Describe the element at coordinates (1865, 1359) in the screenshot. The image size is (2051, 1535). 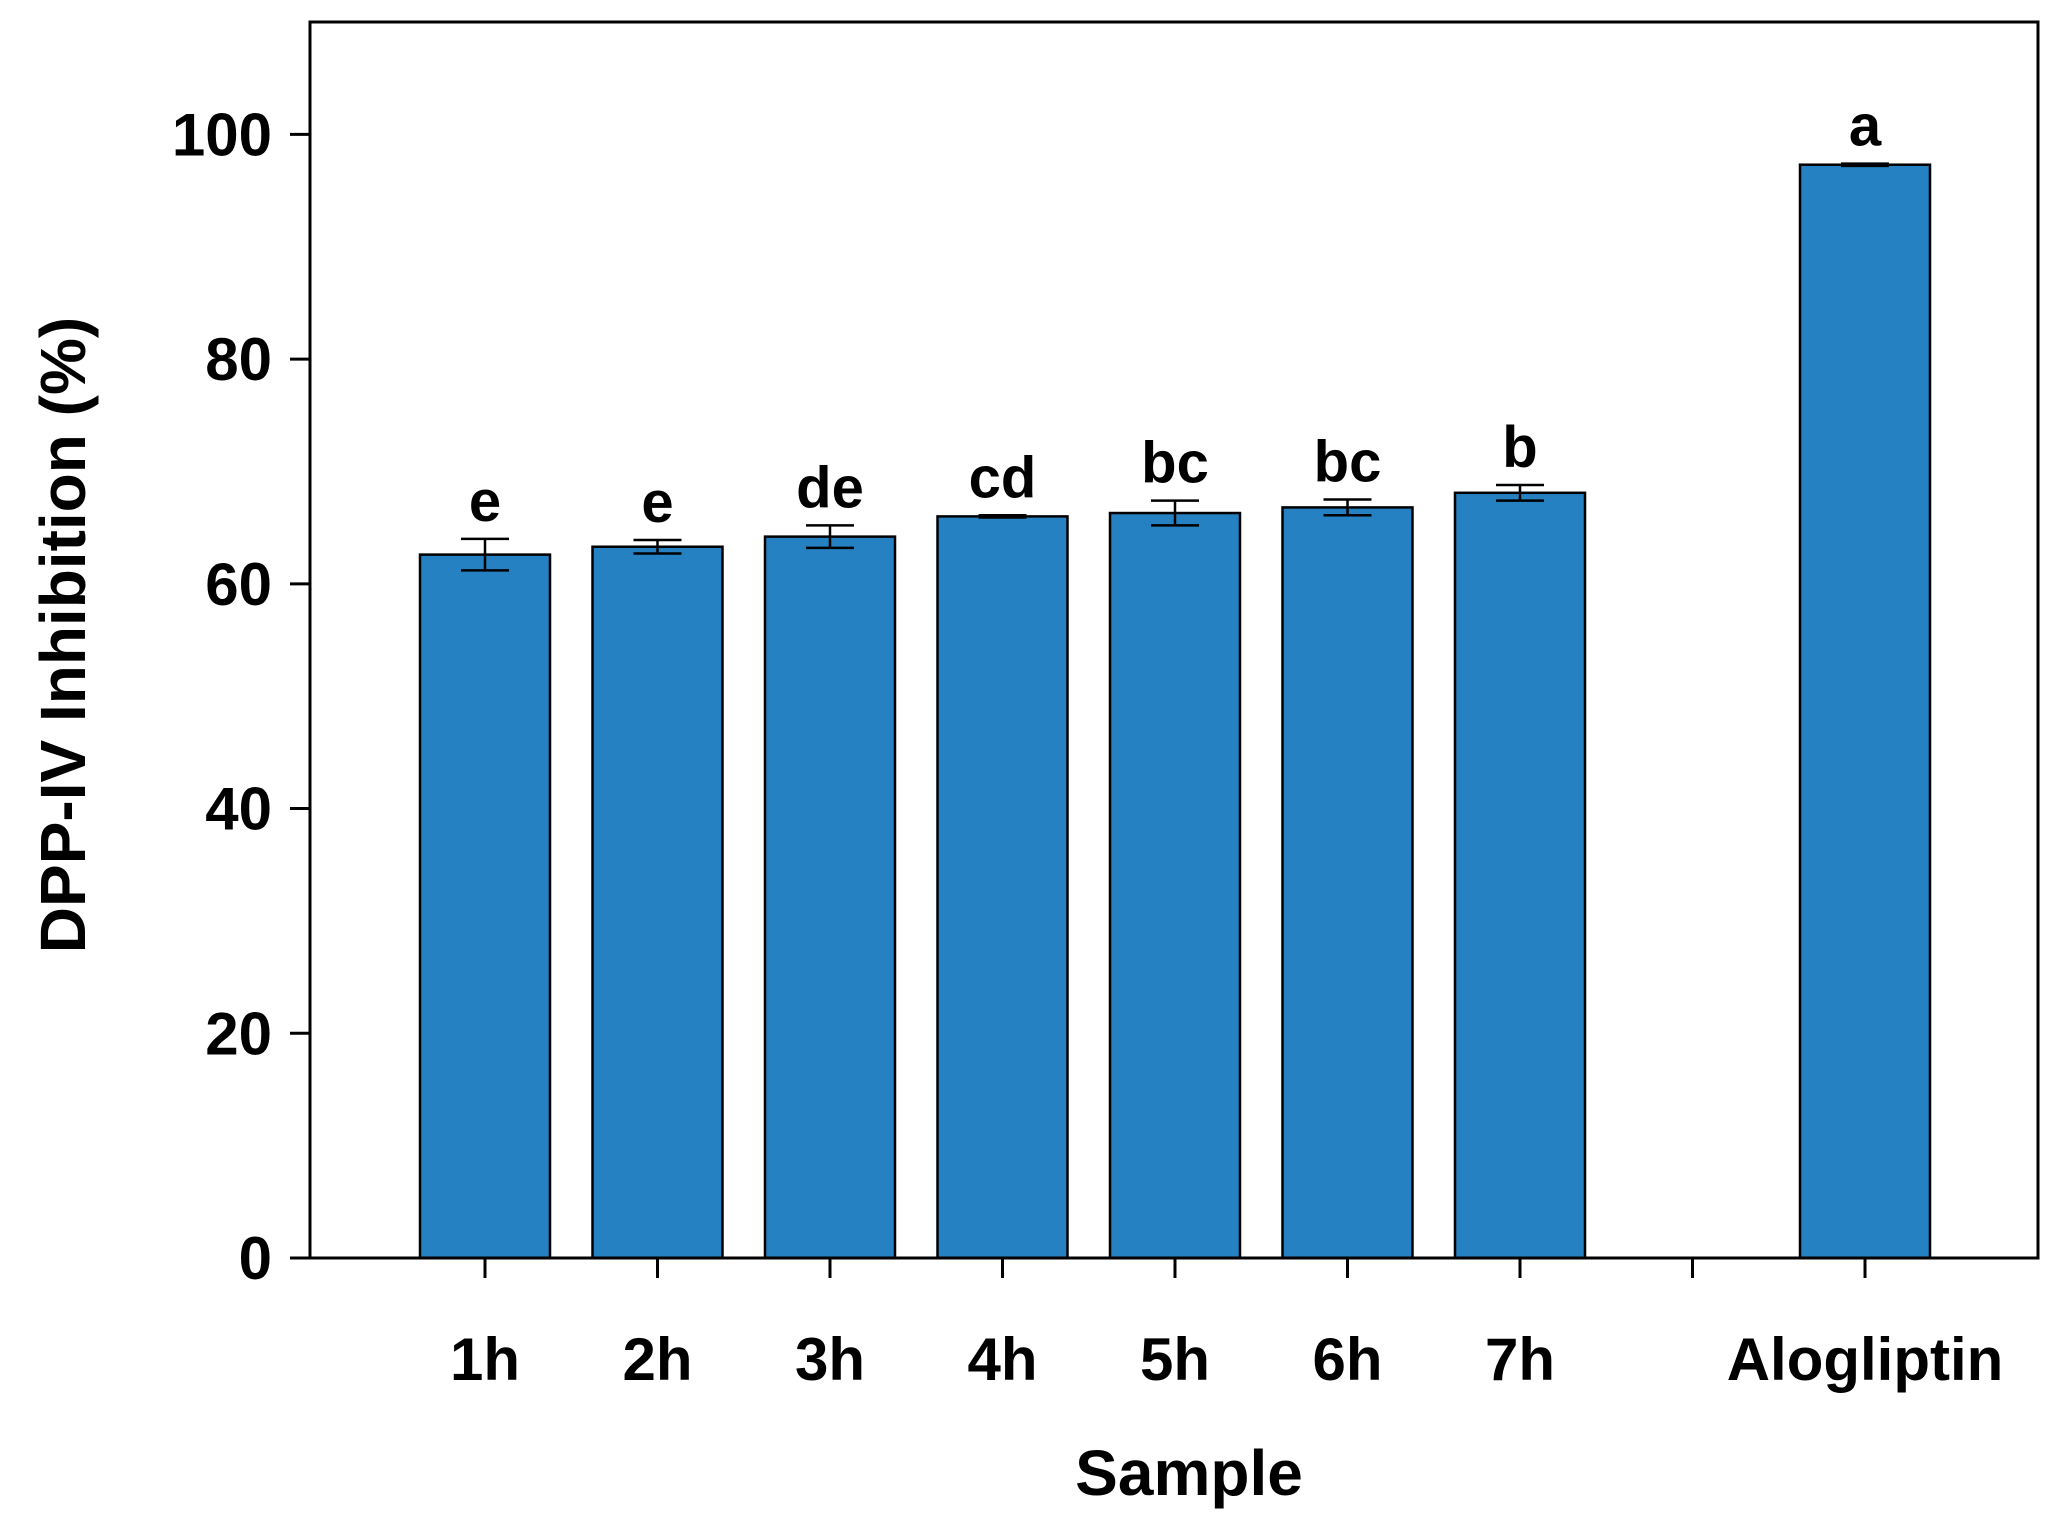
I see `x-tick-label: Alogliptin` at that location.